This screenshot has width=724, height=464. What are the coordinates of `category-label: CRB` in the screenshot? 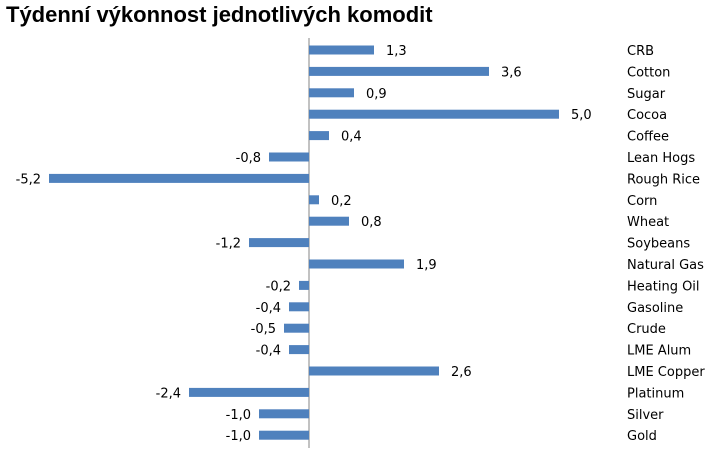 It's located at (640, 51).